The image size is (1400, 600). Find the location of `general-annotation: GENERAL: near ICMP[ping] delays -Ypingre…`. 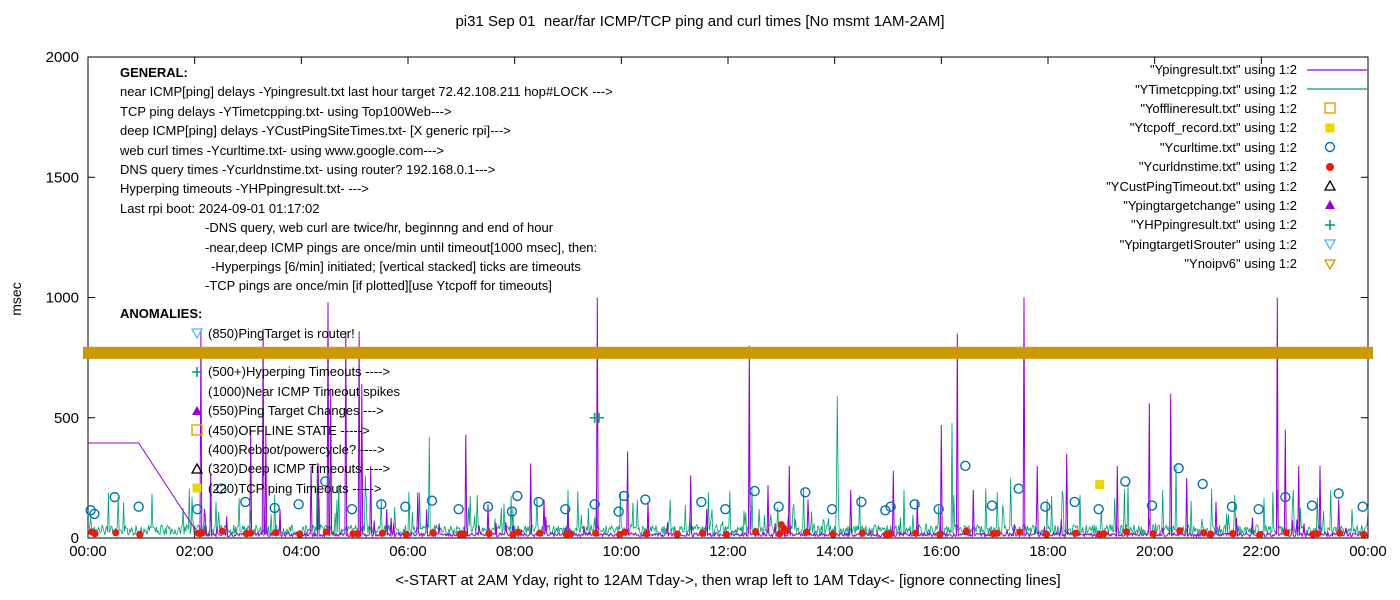

general-annotation: GENERAL: near ICMP[ping] delays -Ypingre… is located at coordinates (366, 179).